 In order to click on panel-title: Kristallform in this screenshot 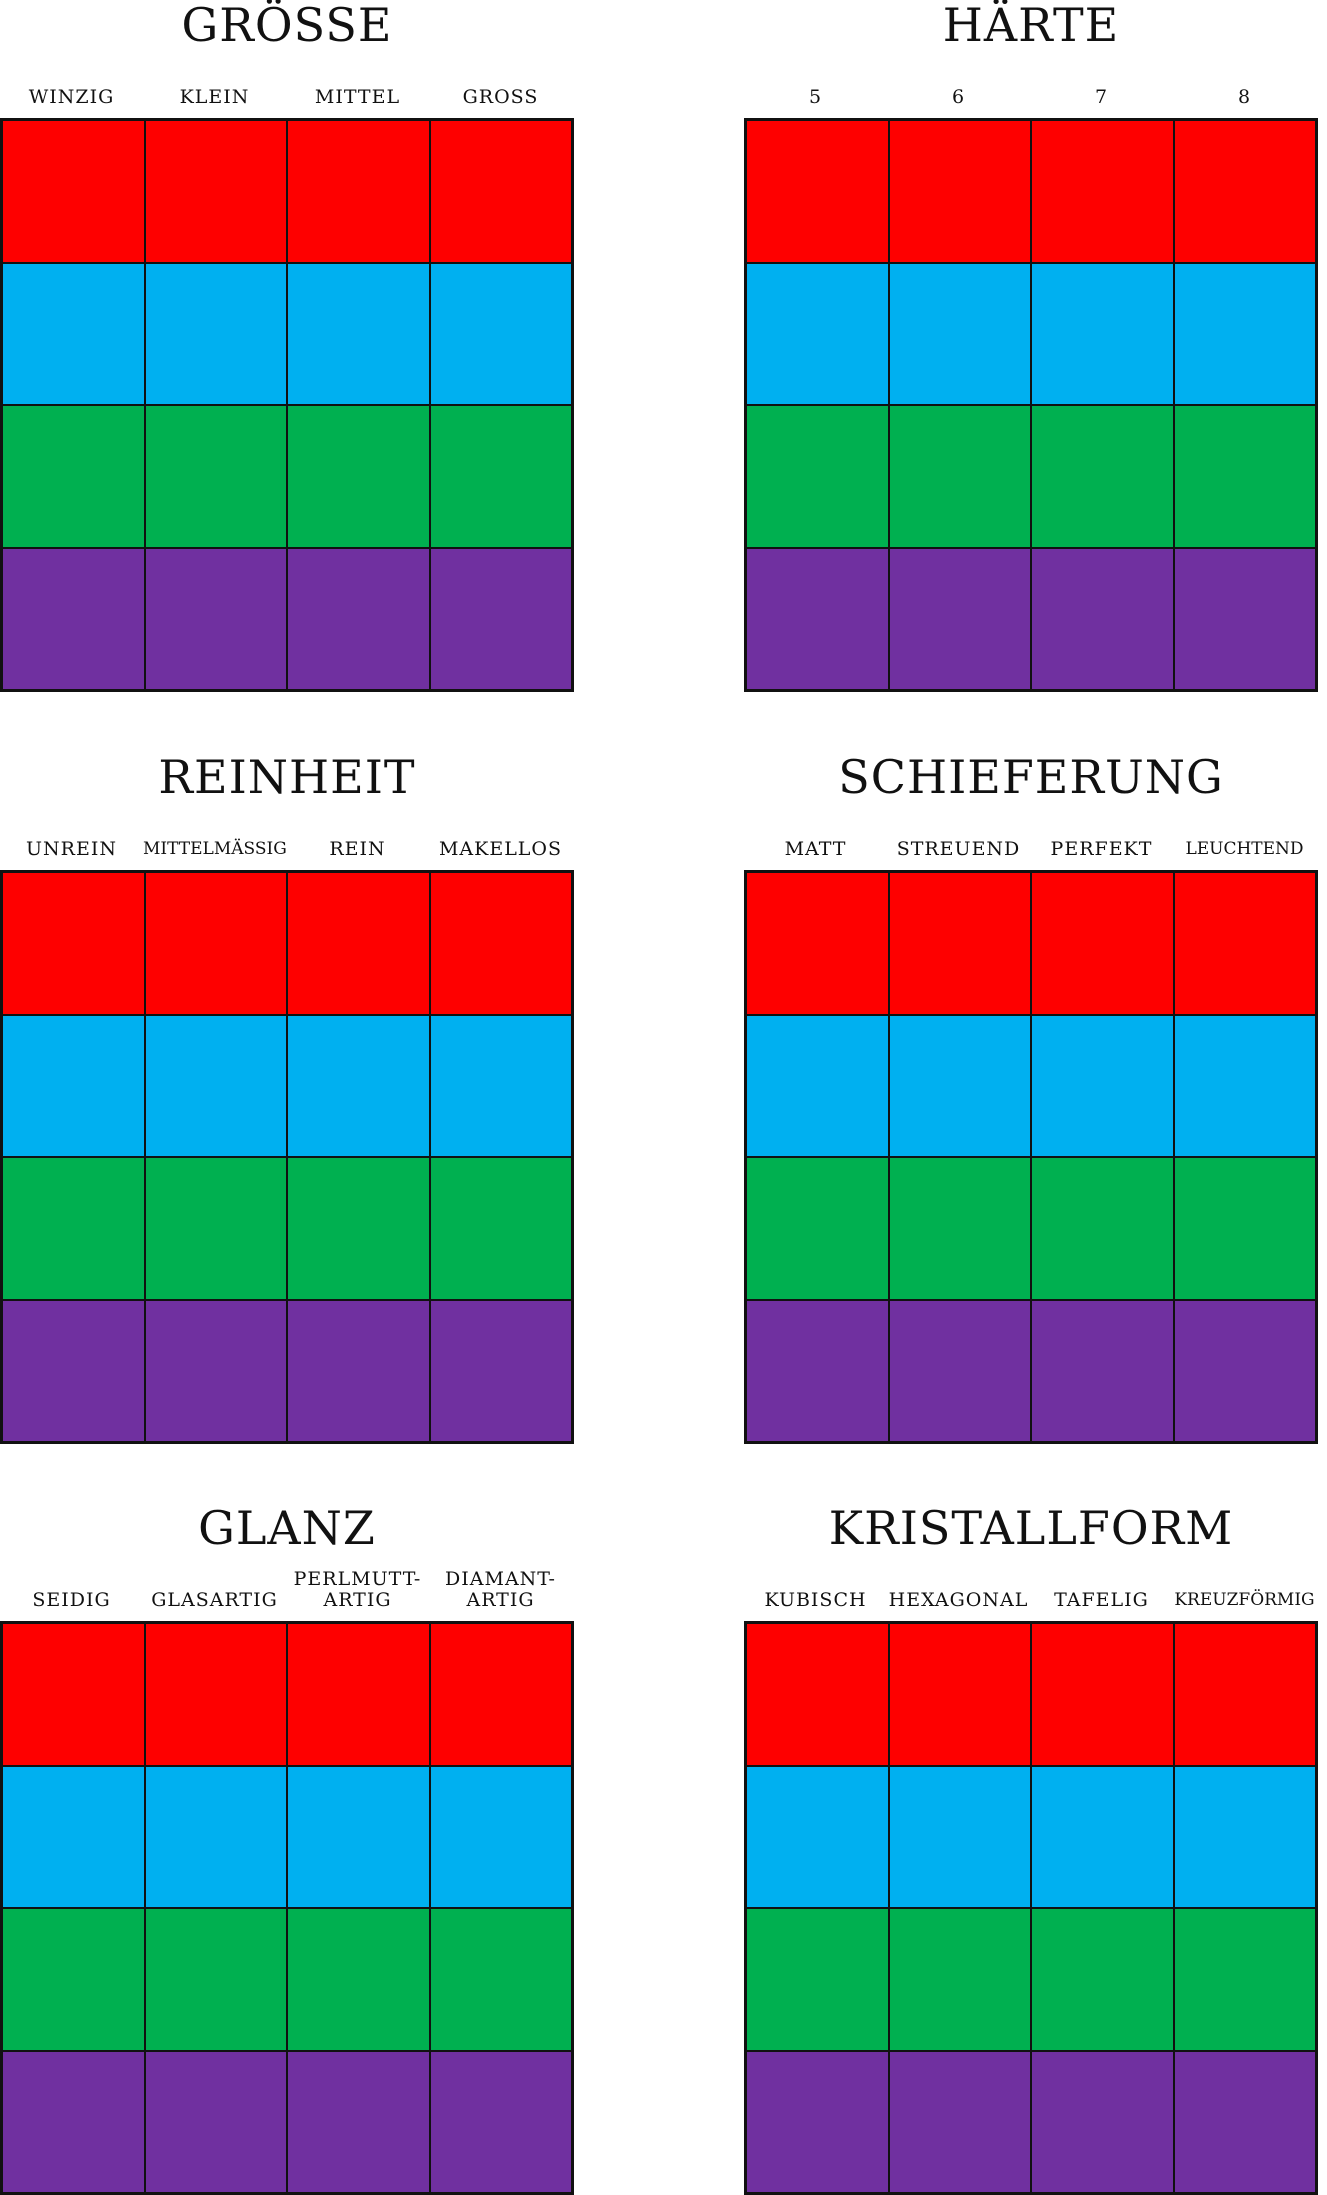, I will do `click(1031, 1528)`.